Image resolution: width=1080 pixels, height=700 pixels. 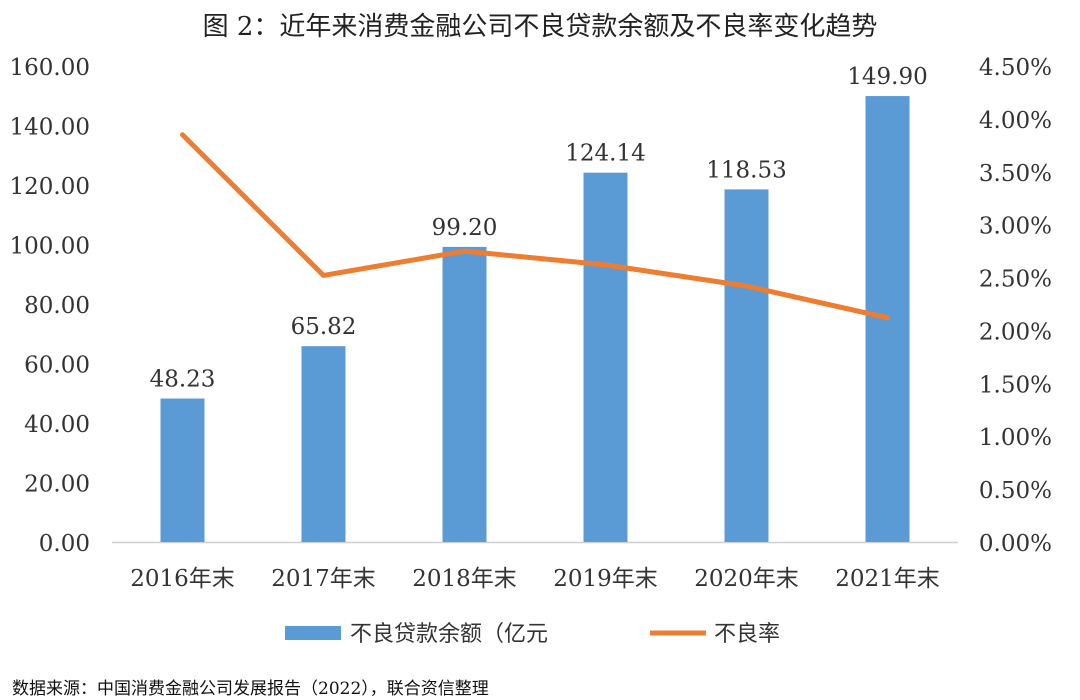 I want to click on x-tick-label: 2019年末, so click(x=605, y=579).